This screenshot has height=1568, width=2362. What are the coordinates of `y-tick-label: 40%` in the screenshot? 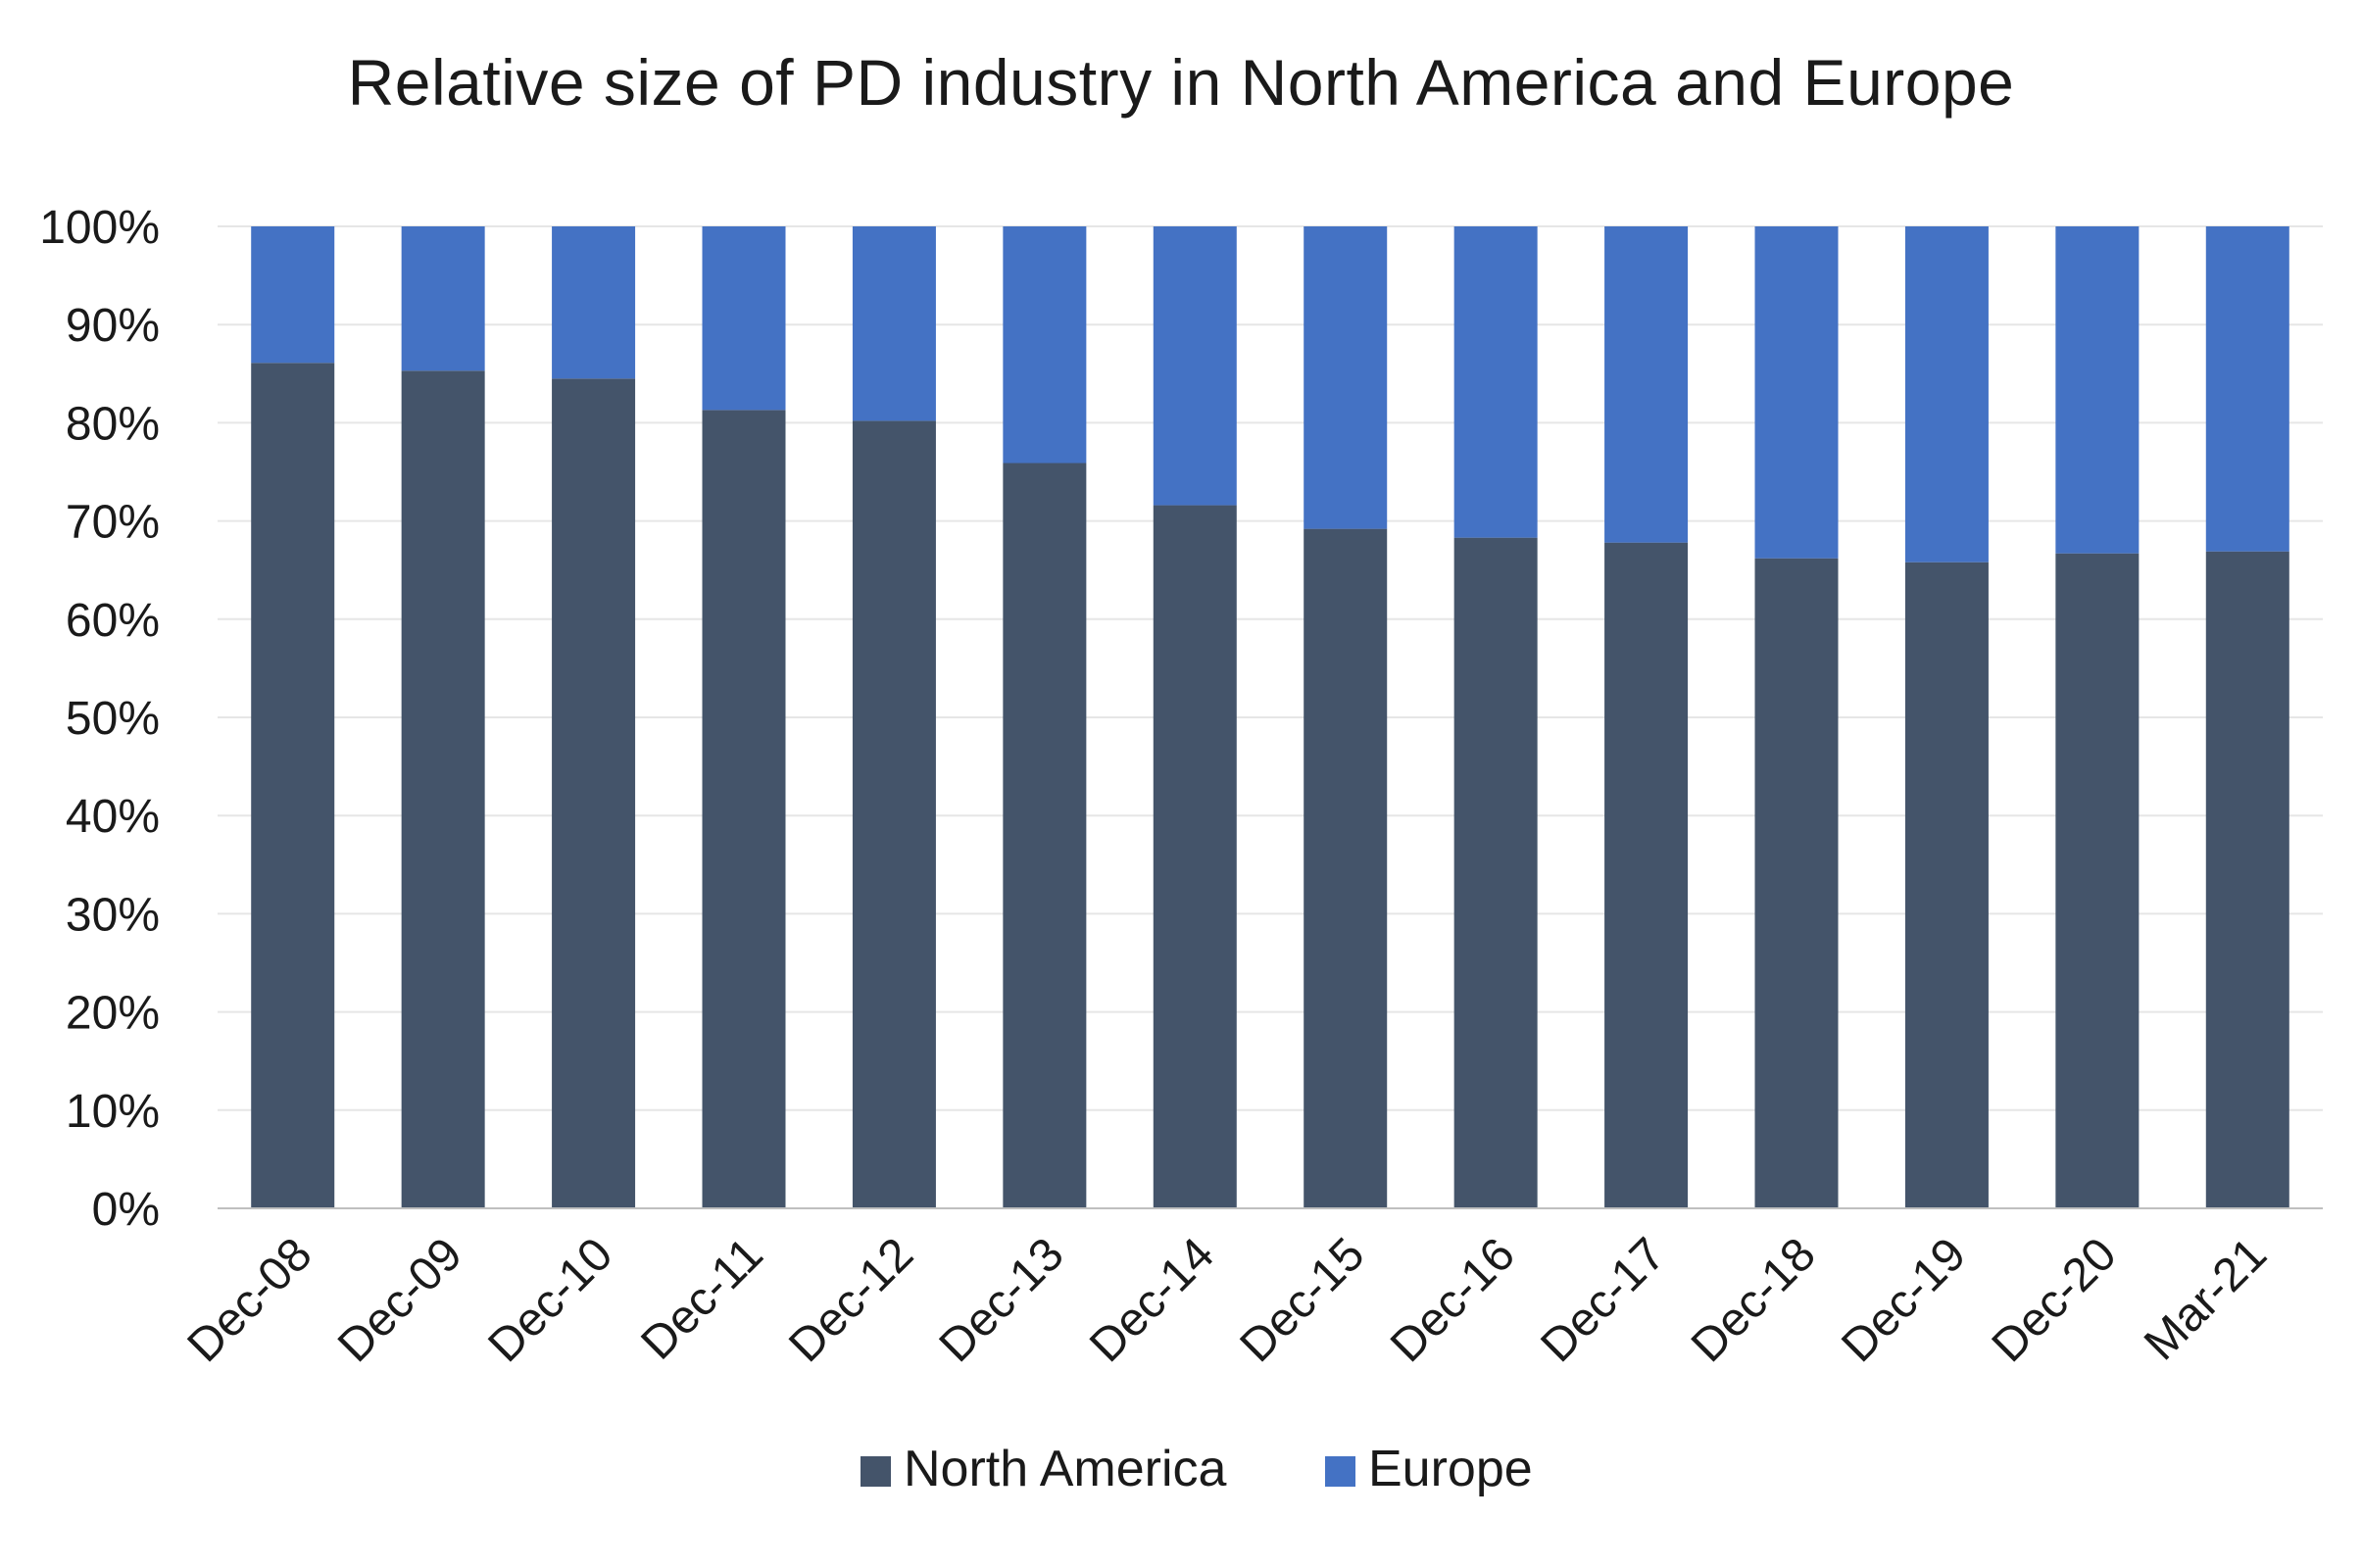 It's located at (113, 817).